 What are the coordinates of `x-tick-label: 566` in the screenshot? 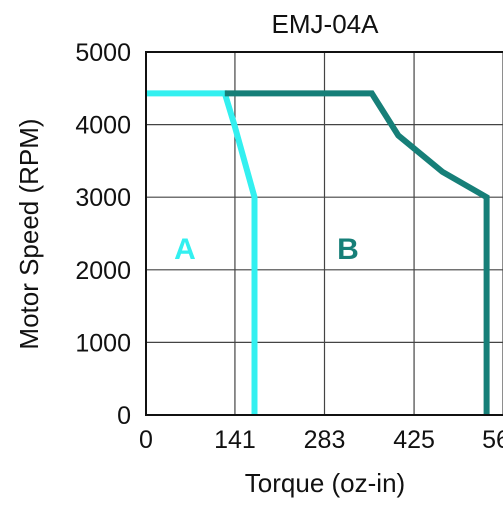 It's located at (492, 440).